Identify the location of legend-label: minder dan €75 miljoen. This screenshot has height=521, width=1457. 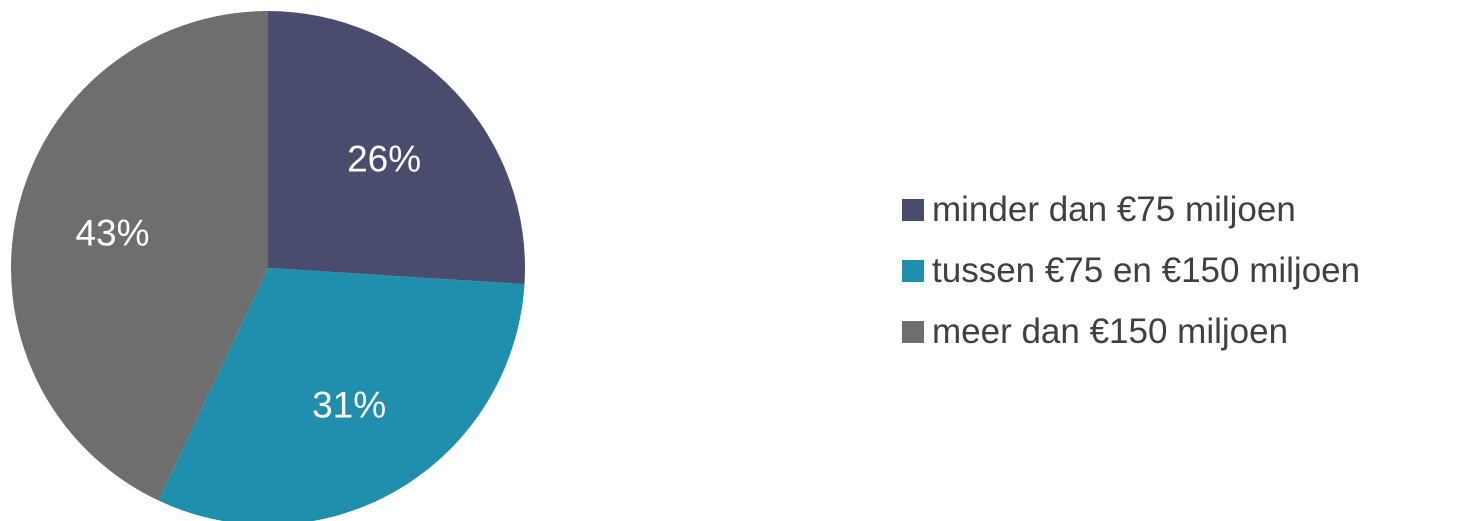
(1114, 209).